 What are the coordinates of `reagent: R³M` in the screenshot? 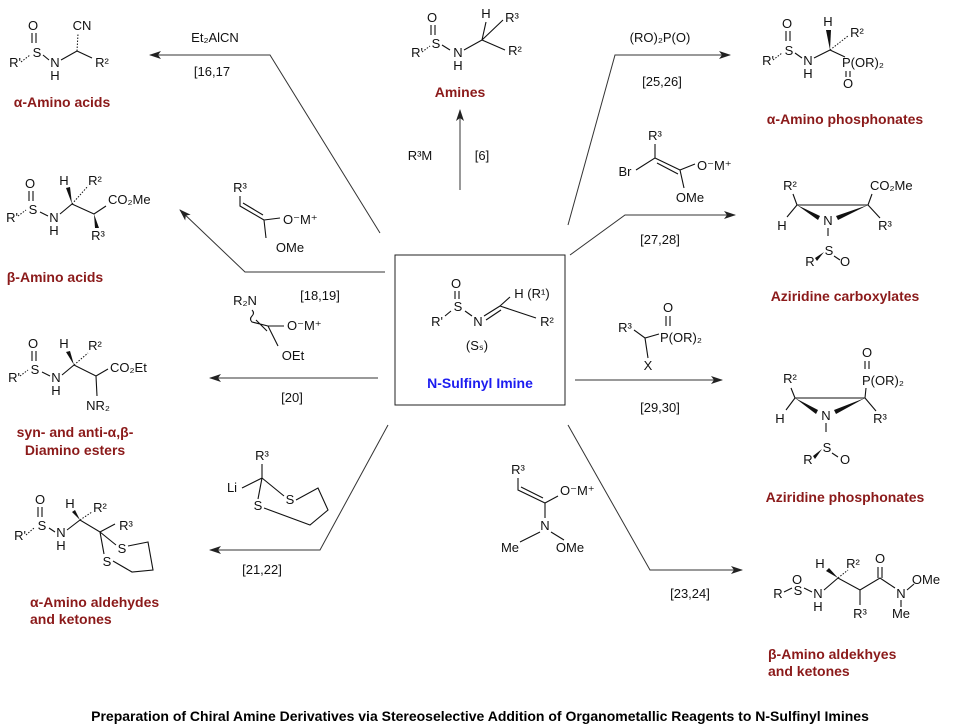 It's located at (420, 155).